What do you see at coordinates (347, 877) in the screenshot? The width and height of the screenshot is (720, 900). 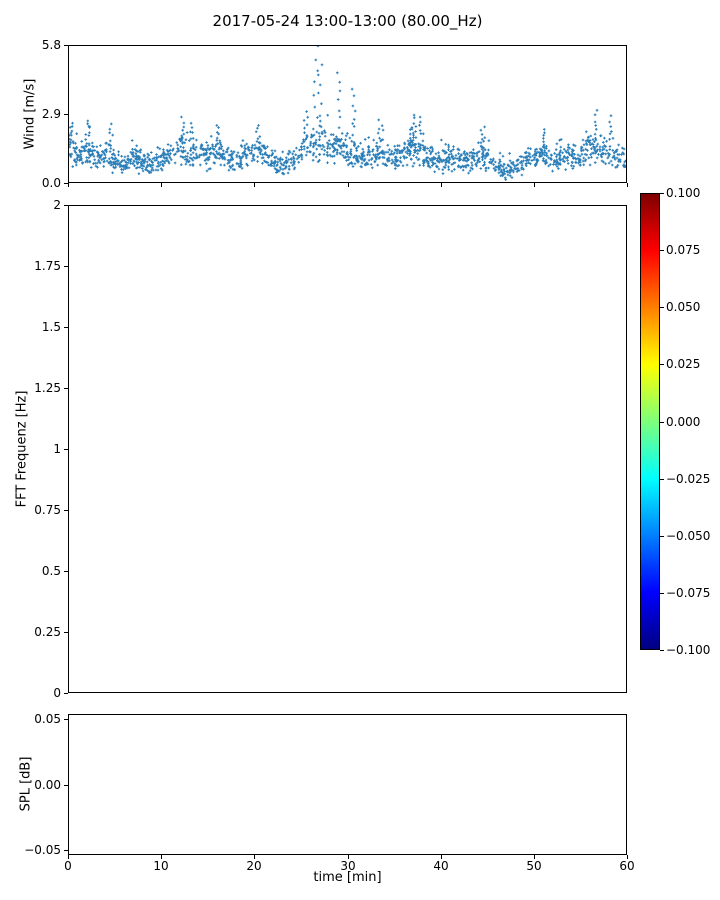 I see `x-axis-label: time [min]` at bounding box center [347, 877].